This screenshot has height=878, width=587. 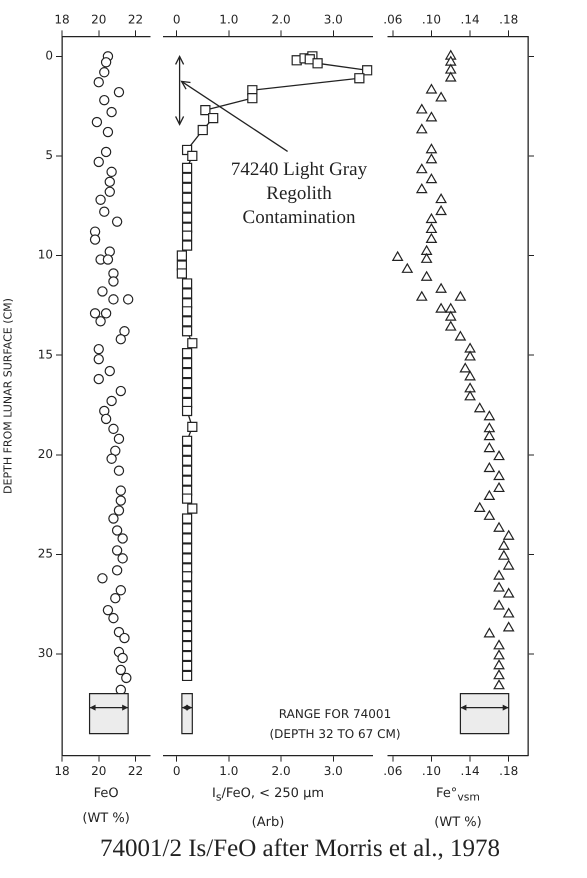 What do you see at coordinates (333, 19) in the screenshot?
I see `x2-tick-label: 3.0` at bounding box center [333, 19].